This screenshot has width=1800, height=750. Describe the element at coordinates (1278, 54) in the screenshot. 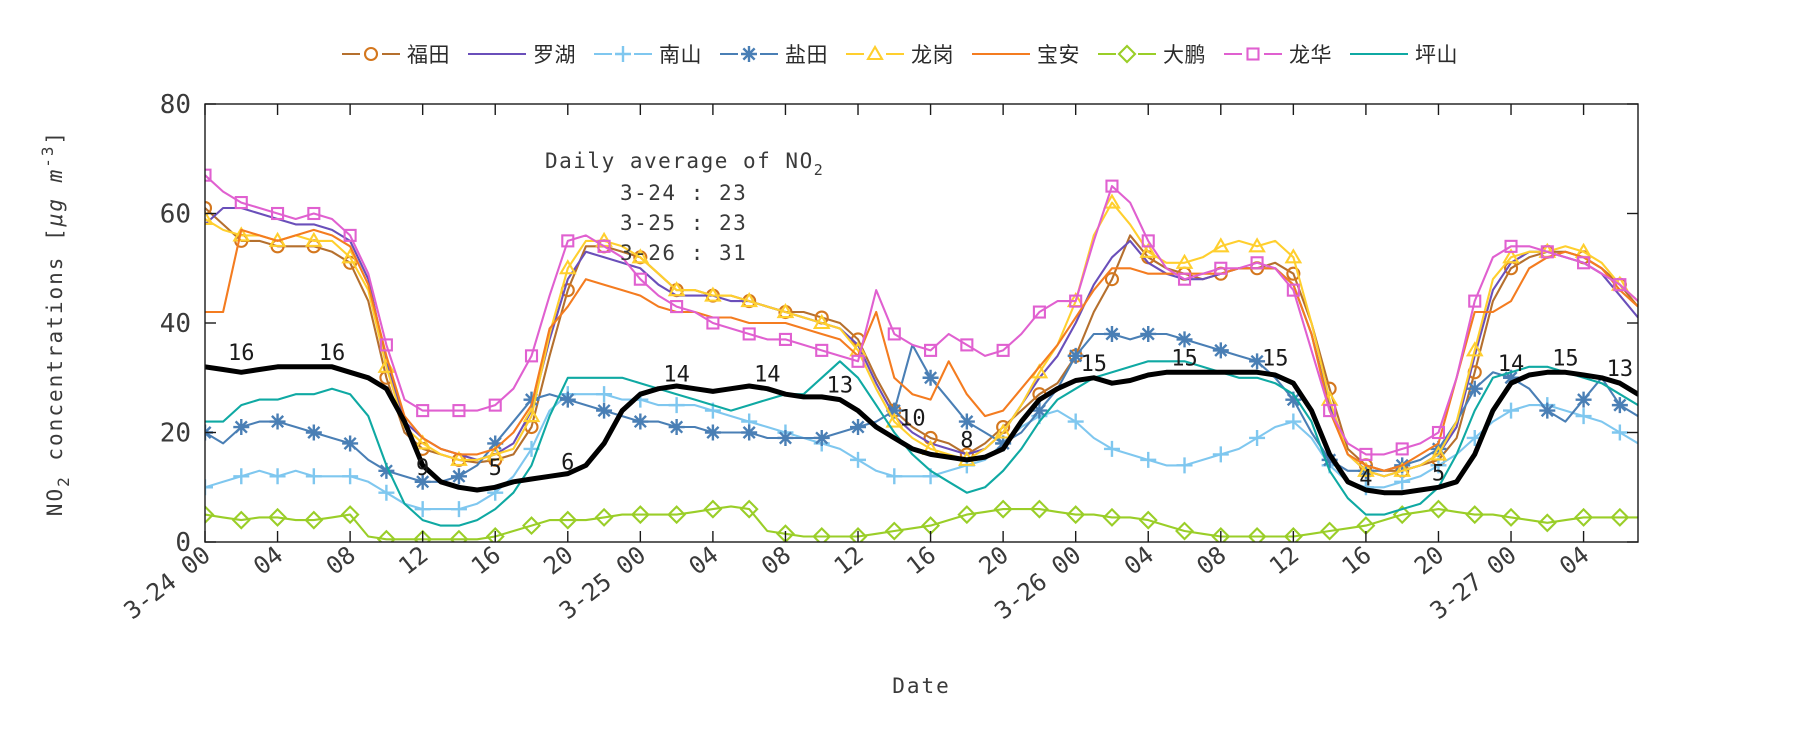

I see `legend-item-7: 龙华` at that location.